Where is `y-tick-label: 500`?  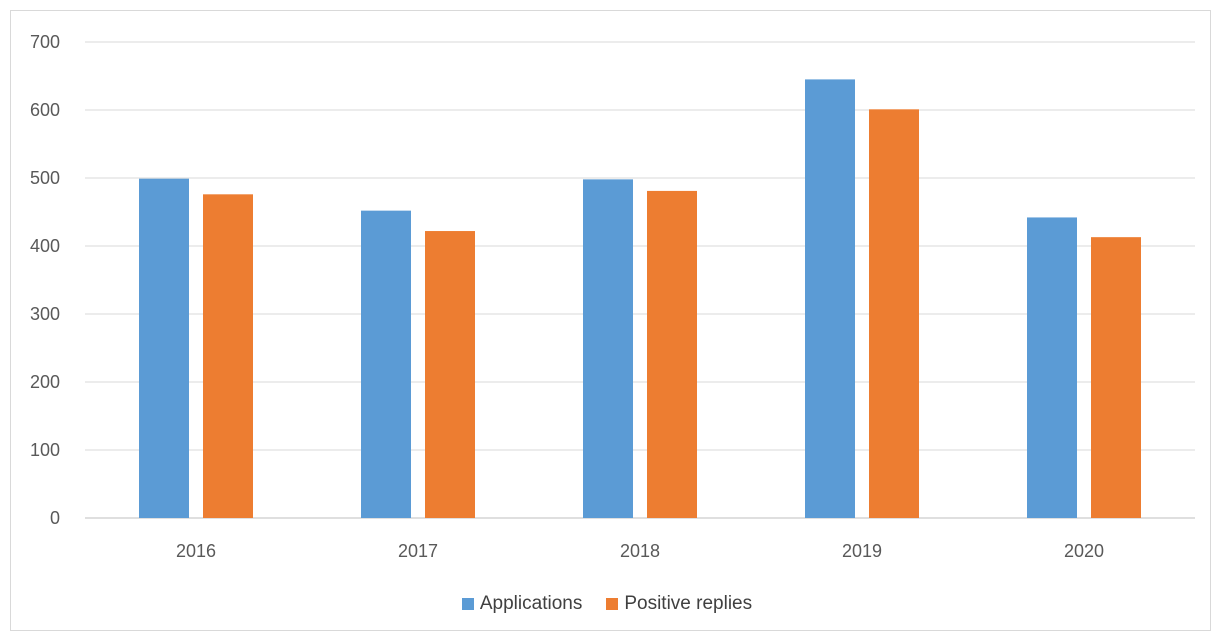 y-tick-label: 500 is located at coordinates (45, 178).